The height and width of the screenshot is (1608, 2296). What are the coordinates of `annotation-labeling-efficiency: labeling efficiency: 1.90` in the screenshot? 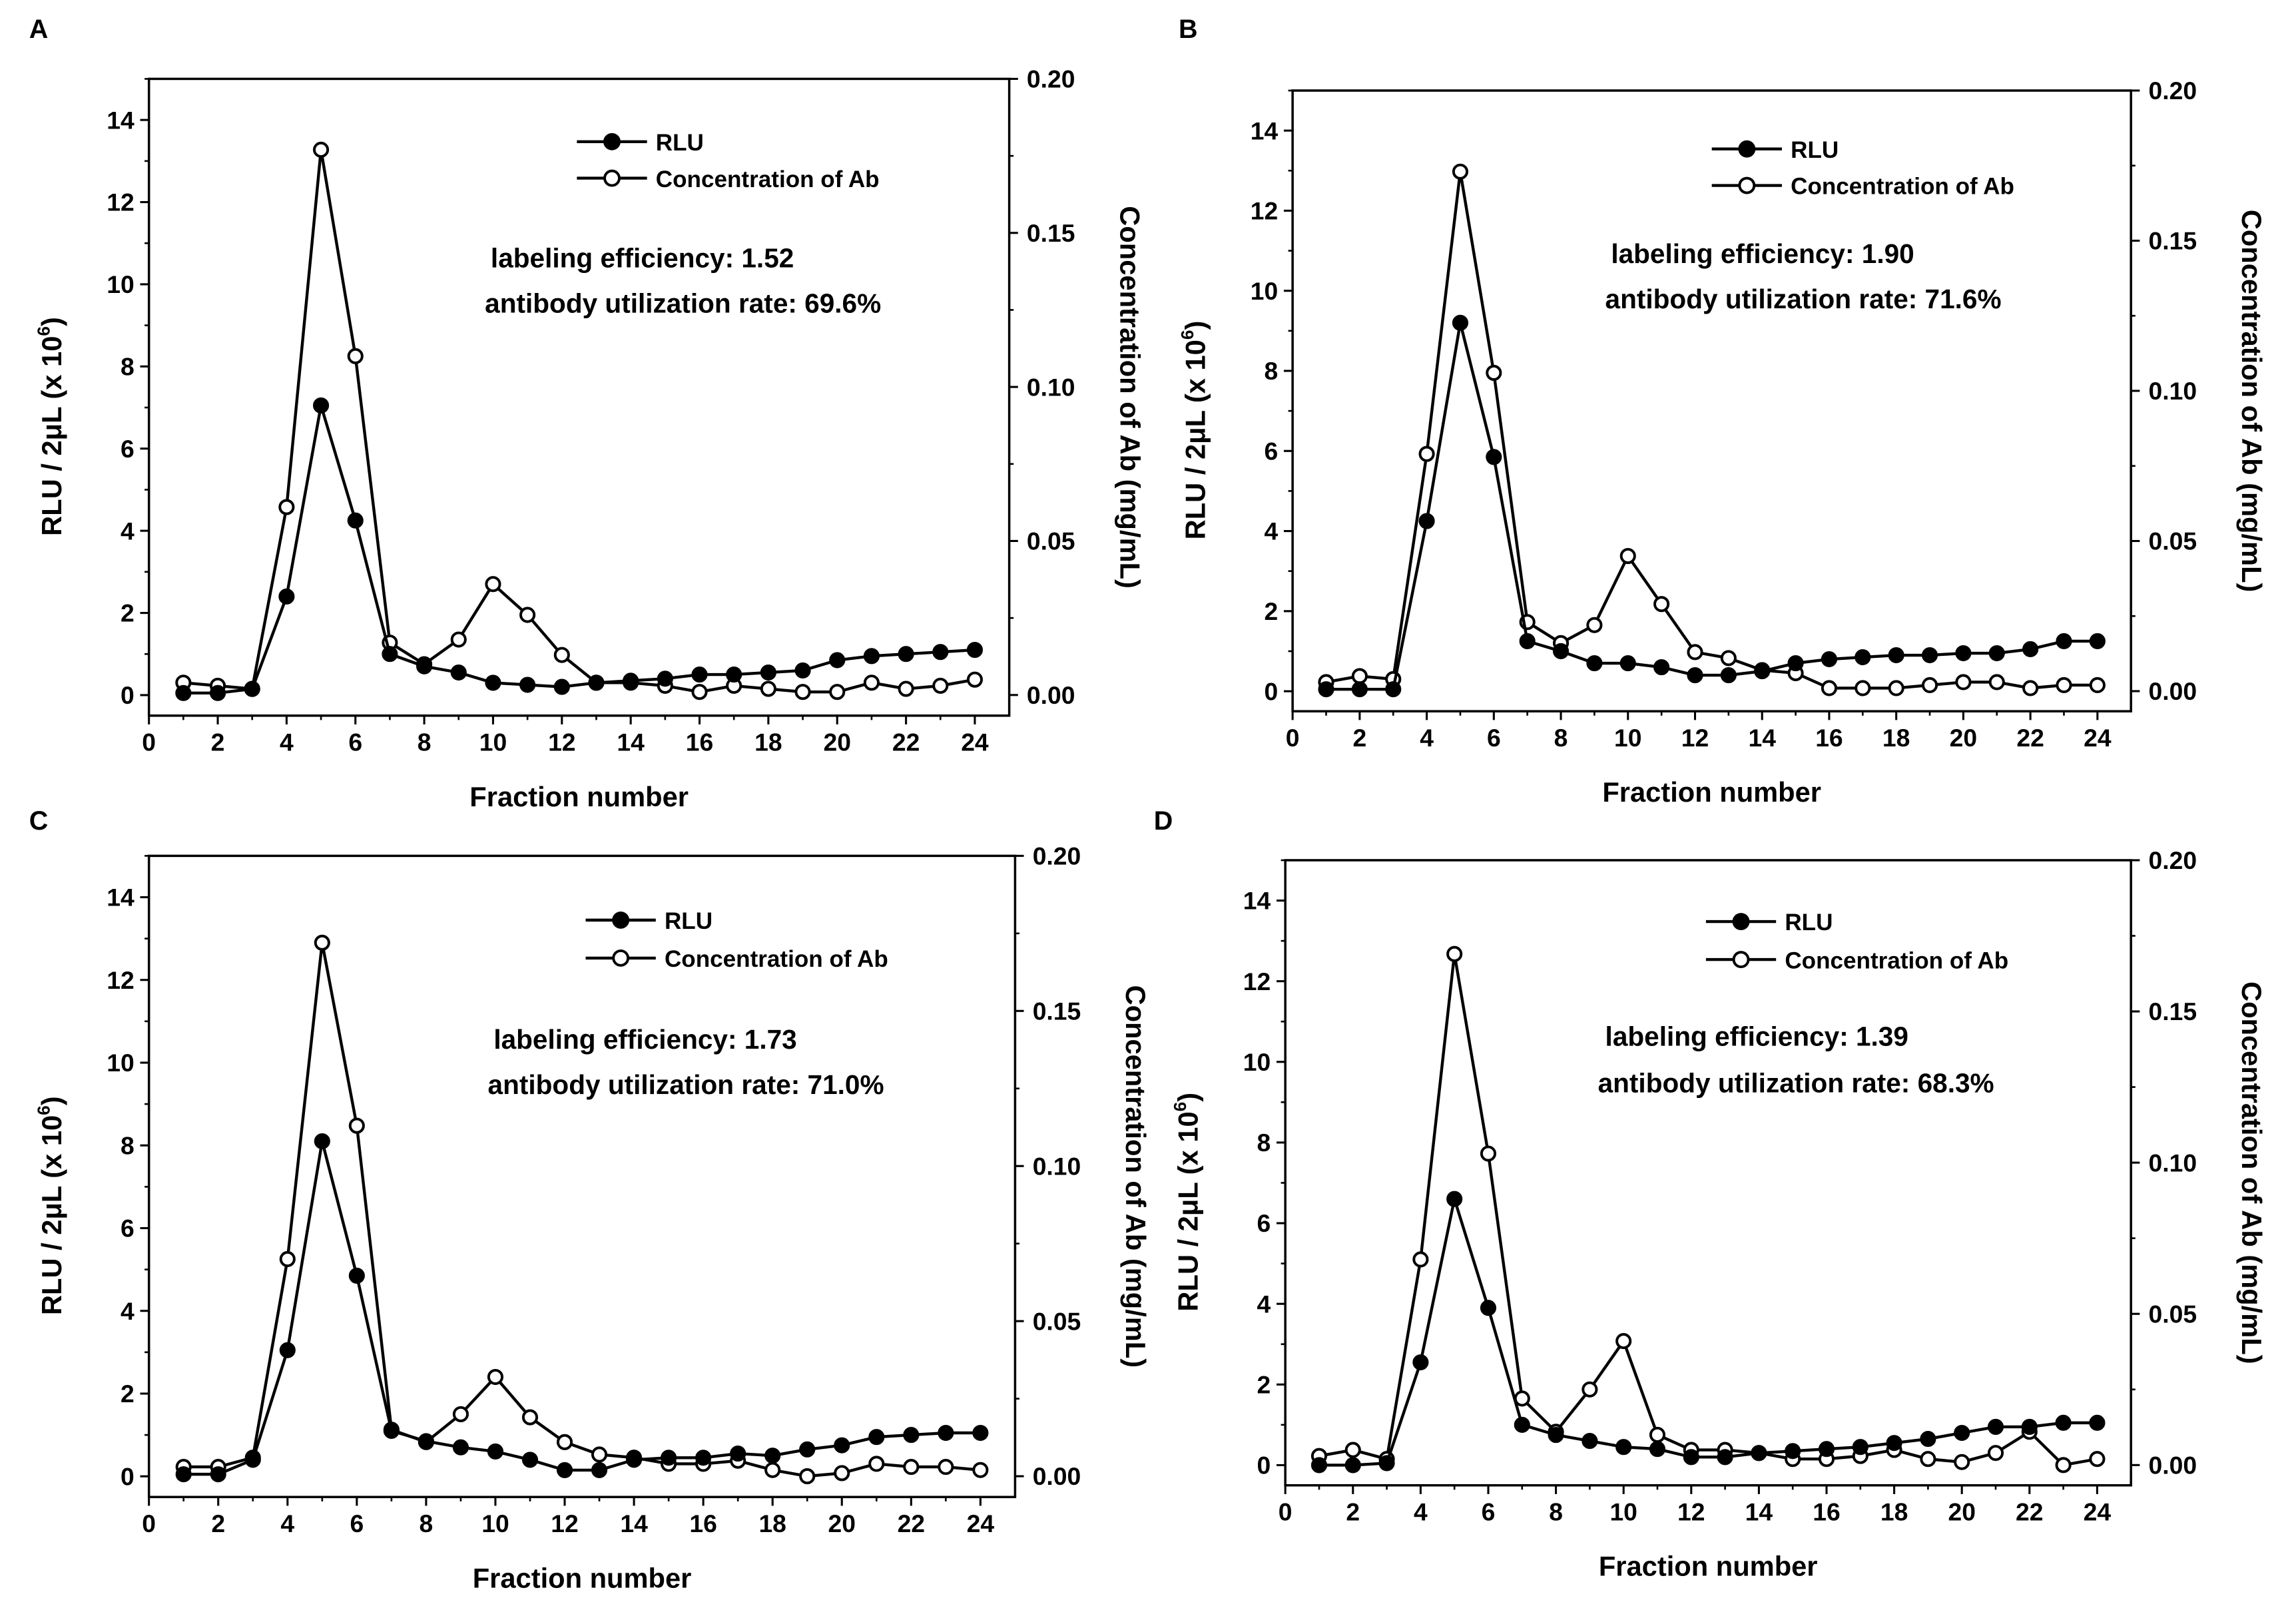 It's located at (1763, 253).